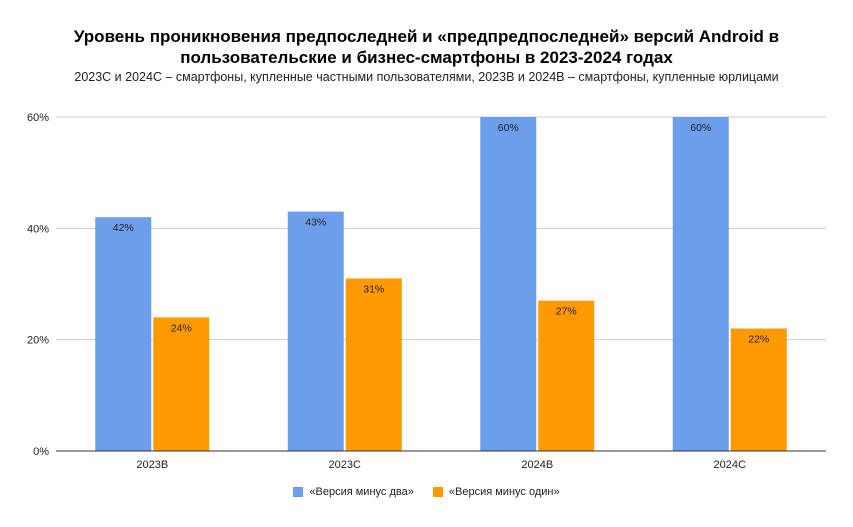 Image resolution: width=853 pixels, height=527 pixels. I want to click on x-tick-label: 2024С, so click(730, 465).